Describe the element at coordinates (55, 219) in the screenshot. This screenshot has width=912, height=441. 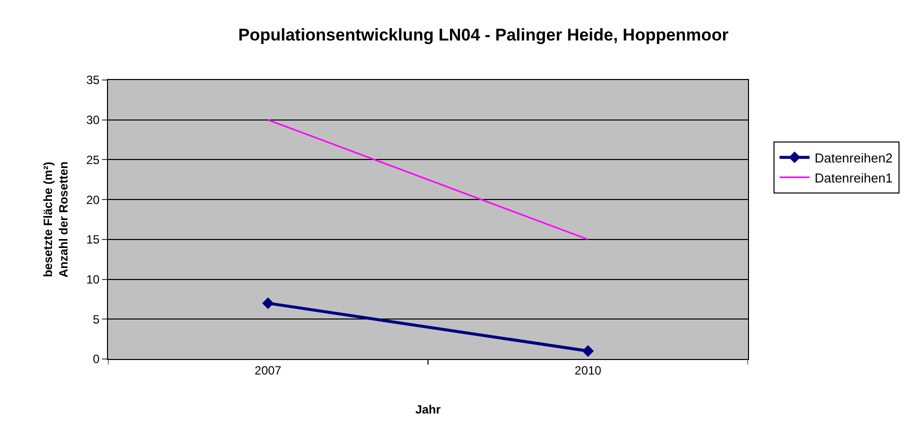
I see `y-axis-title: besetzte Fläche (m²) Anzahl der Rosetten` at that location.